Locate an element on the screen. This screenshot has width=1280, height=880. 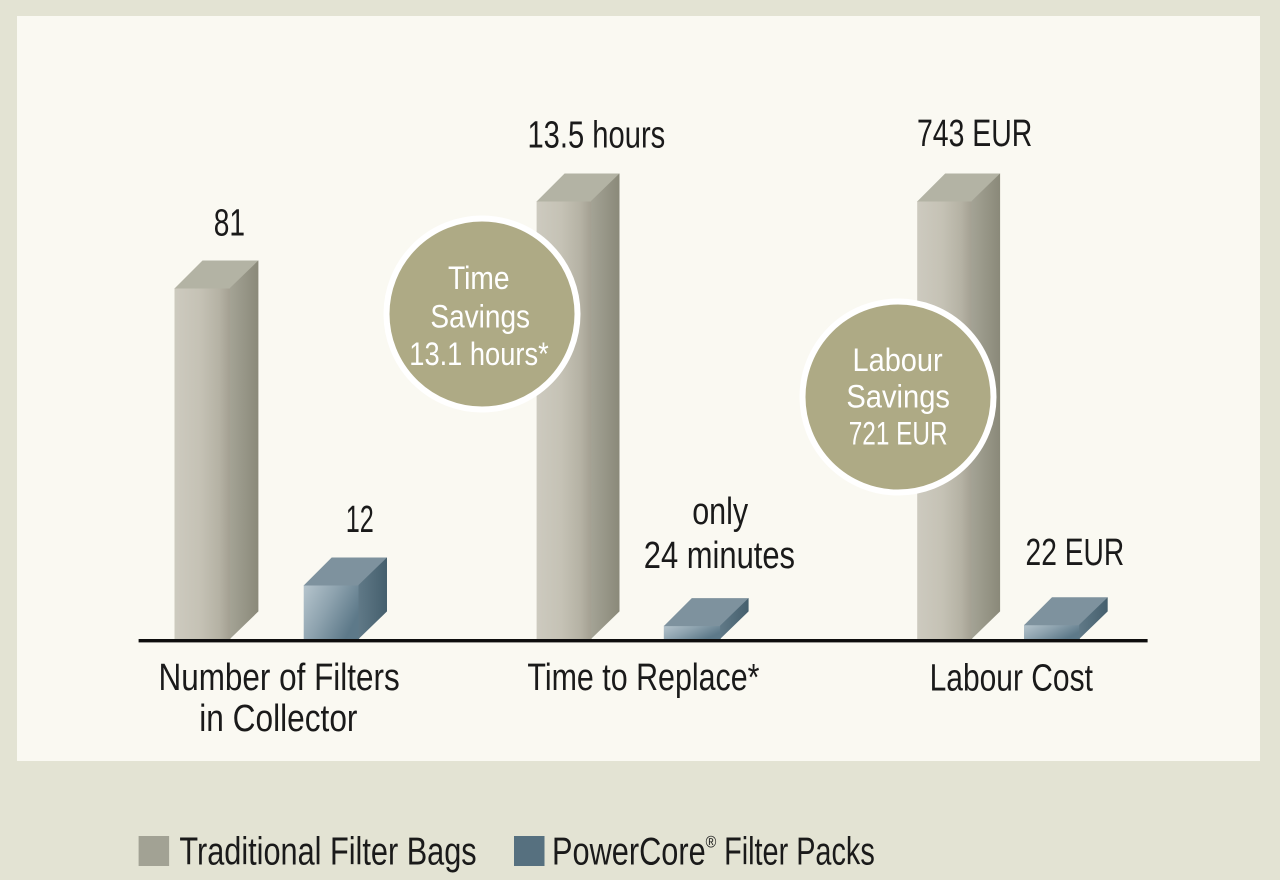
svg-text: Labour Cost is located at coordinates (1012, 678).